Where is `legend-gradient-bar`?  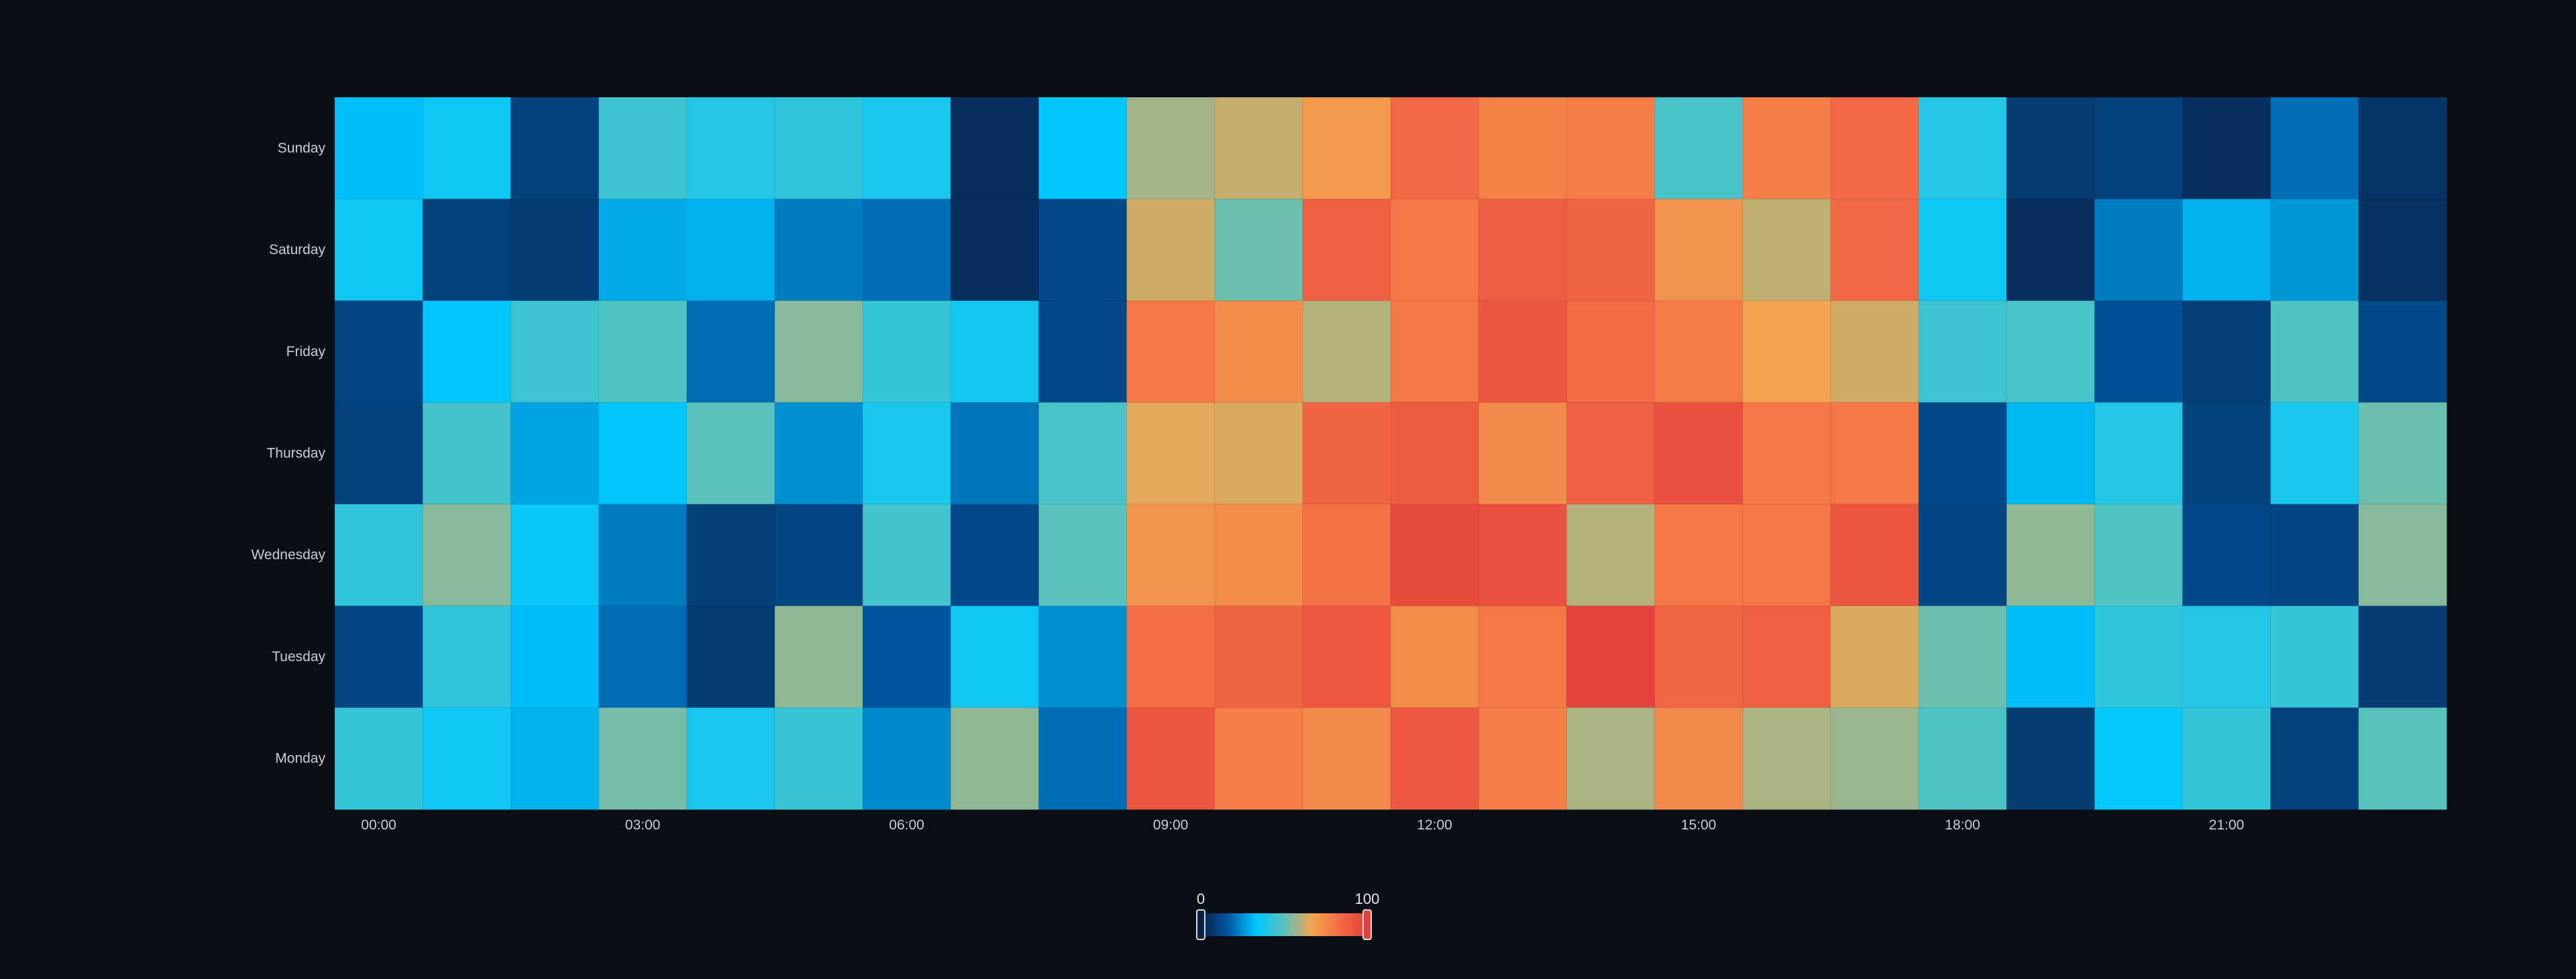
legend-gradient-bar is located at coordinates (1284, 925).